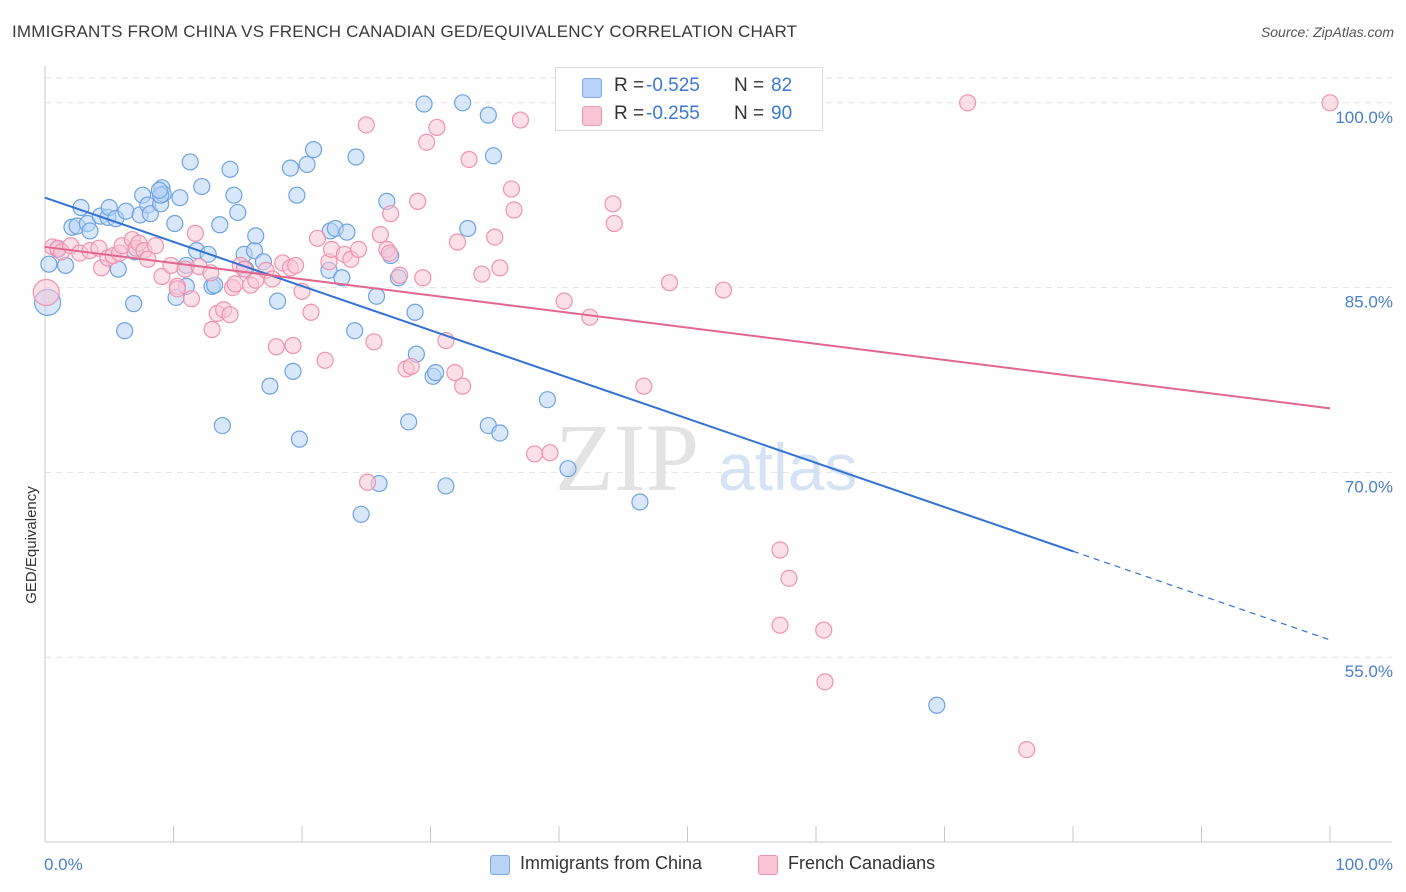 This screenshot has width=1406, height=892. What do you see at coordinates (706, 457) in the screenshot?
I see `watermark: ZIP atlas` at bounding box center [706, 457].